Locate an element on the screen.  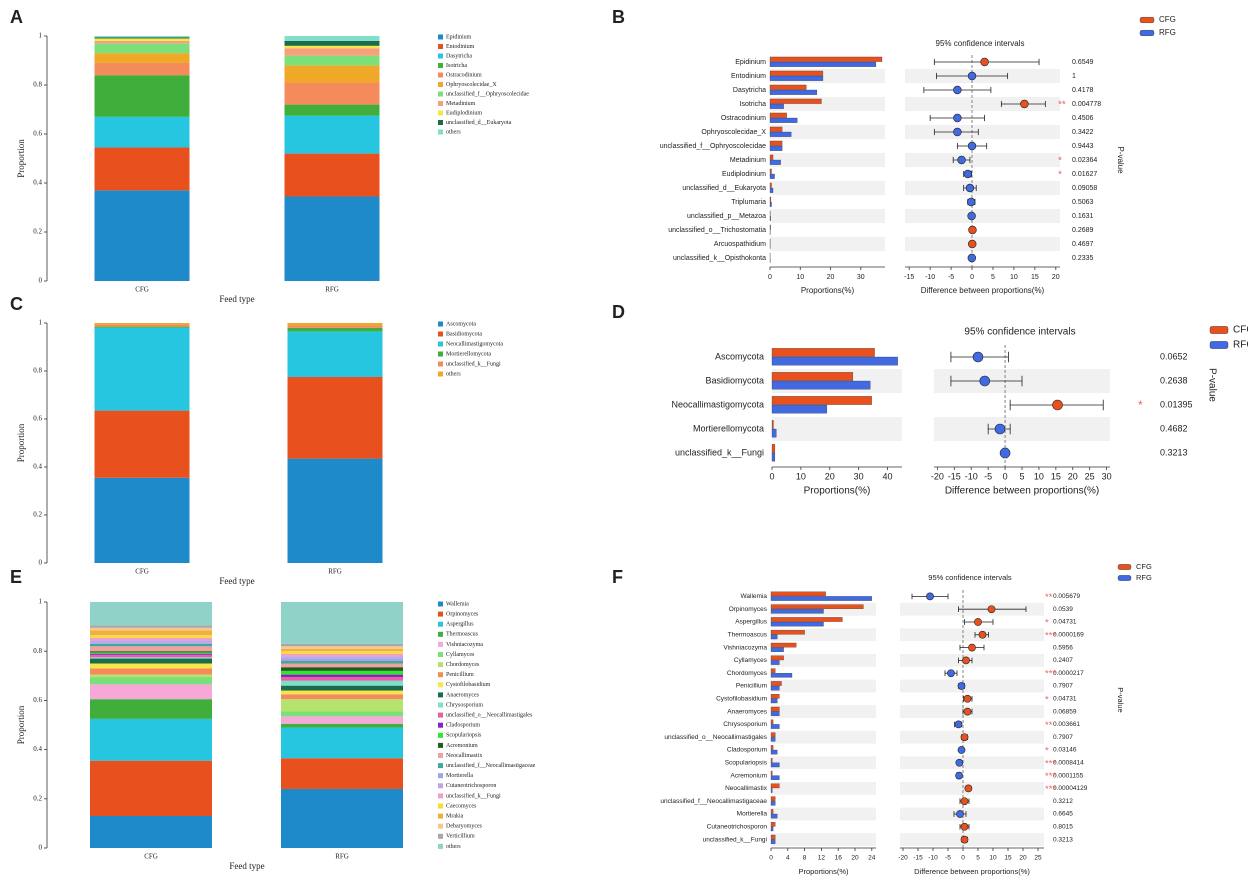
x-tick-label: 15 is located at coordinates (1035, 277).